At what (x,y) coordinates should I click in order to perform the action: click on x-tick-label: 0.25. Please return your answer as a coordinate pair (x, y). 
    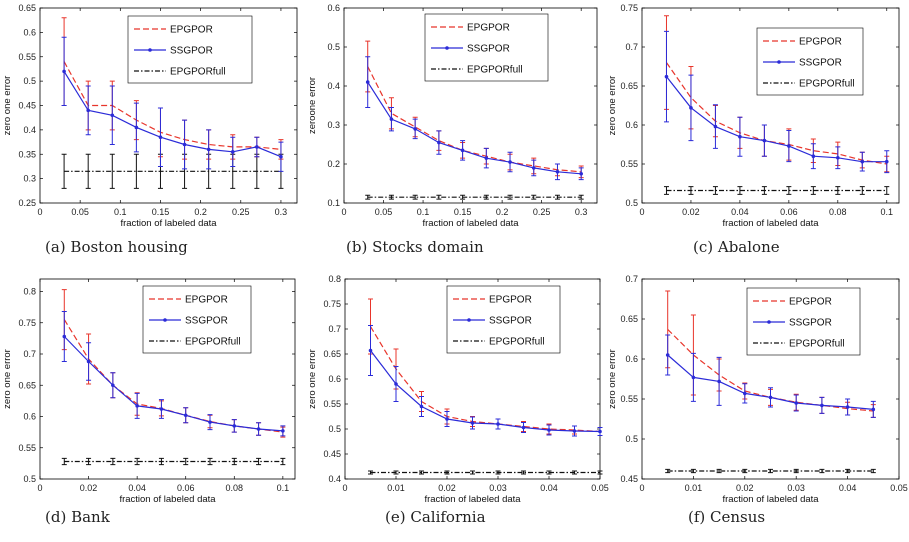
    Looking at the image, I should click on (542, 212).